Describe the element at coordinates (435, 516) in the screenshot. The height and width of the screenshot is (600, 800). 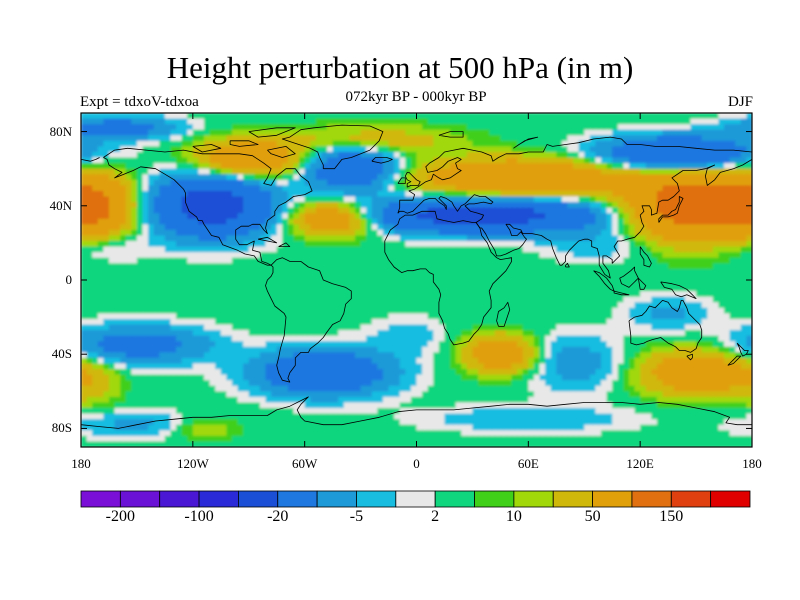
I see `colorbar-label: 2` at that location.